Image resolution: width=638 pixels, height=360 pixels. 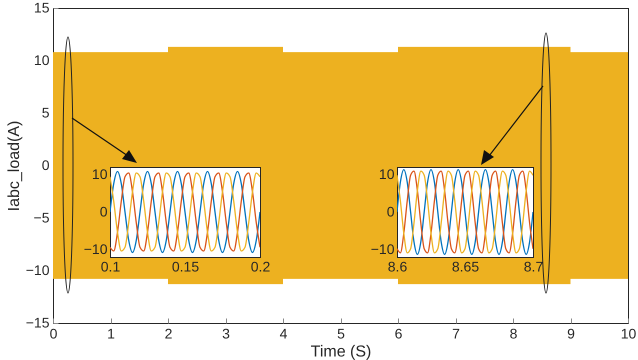 I want to click on x-tick-label: 0.1, so click(x=110, y=266).